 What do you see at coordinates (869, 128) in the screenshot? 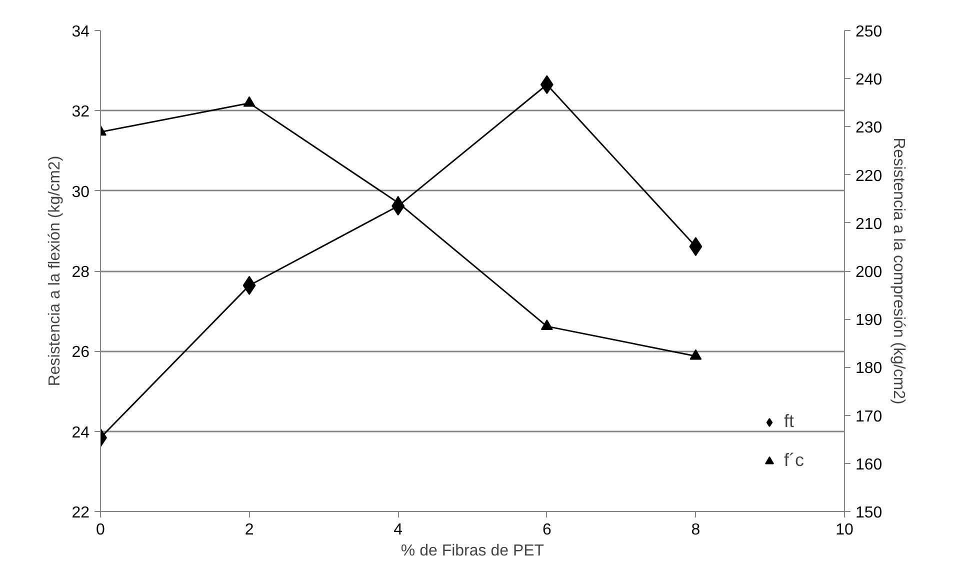
I see `y2-tick-label: 230` at bounding box center [869, 128].